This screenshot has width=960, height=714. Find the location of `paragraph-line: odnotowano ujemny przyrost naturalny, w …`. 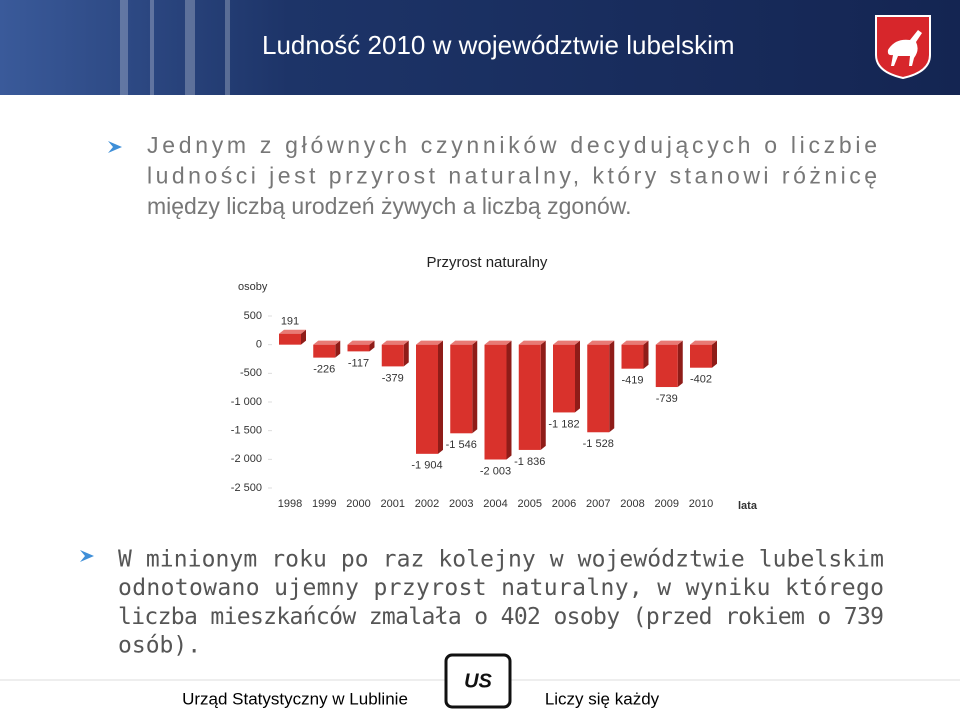

paragraph-line: odnotowano ujemny przyrost naturalny, w … is located at coordinates (501, 588).